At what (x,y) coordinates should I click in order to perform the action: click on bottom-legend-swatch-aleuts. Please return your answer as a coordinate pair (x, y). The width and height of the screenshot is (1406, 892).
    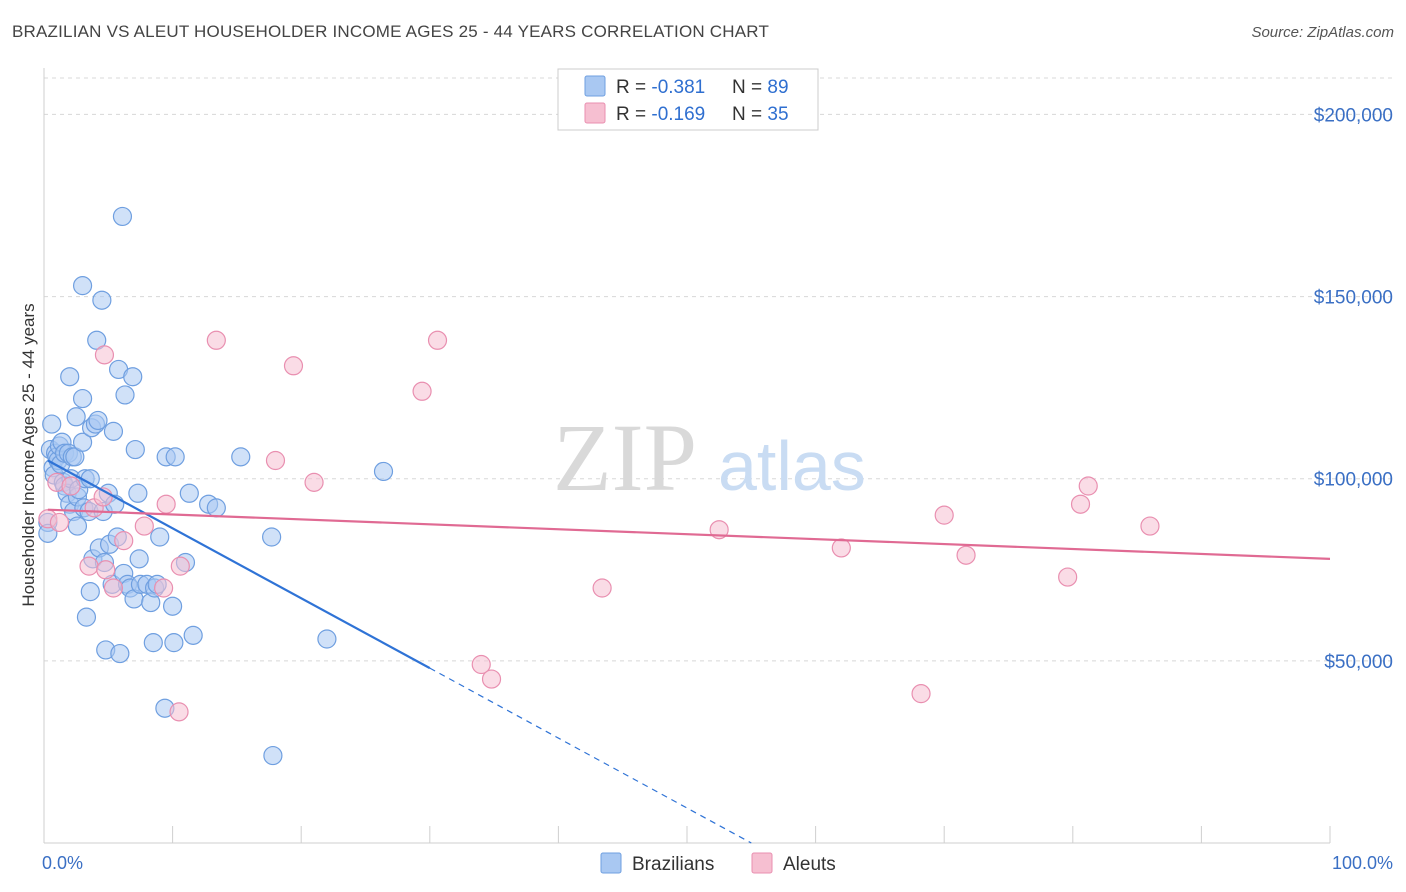
    Looking at the image, I should click on (762, 863).